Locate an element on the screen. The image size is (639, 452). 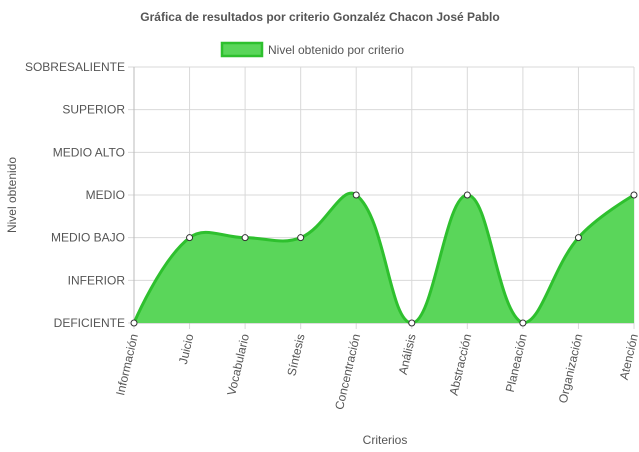
legend-swatch is located at coordinates (242, 49).